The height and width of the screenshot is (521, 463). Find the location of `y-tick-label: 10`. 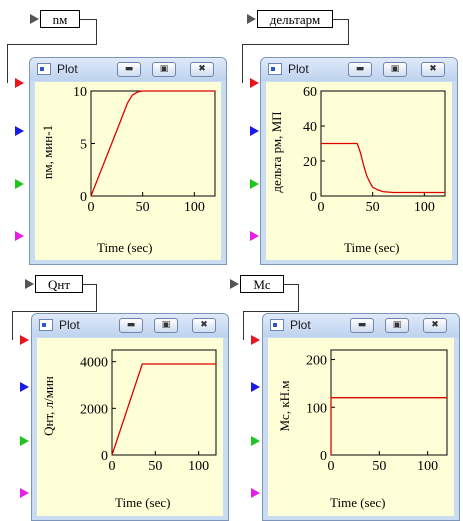

y-tick-label: 10 is located at coordinates (80, 92).